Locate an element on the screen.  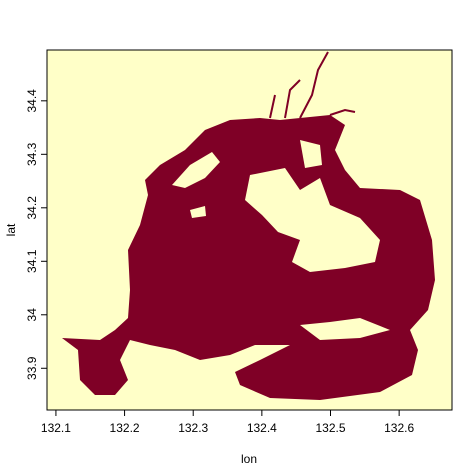
x-tick-label: 132.3 is located at coordinates (193, 428).